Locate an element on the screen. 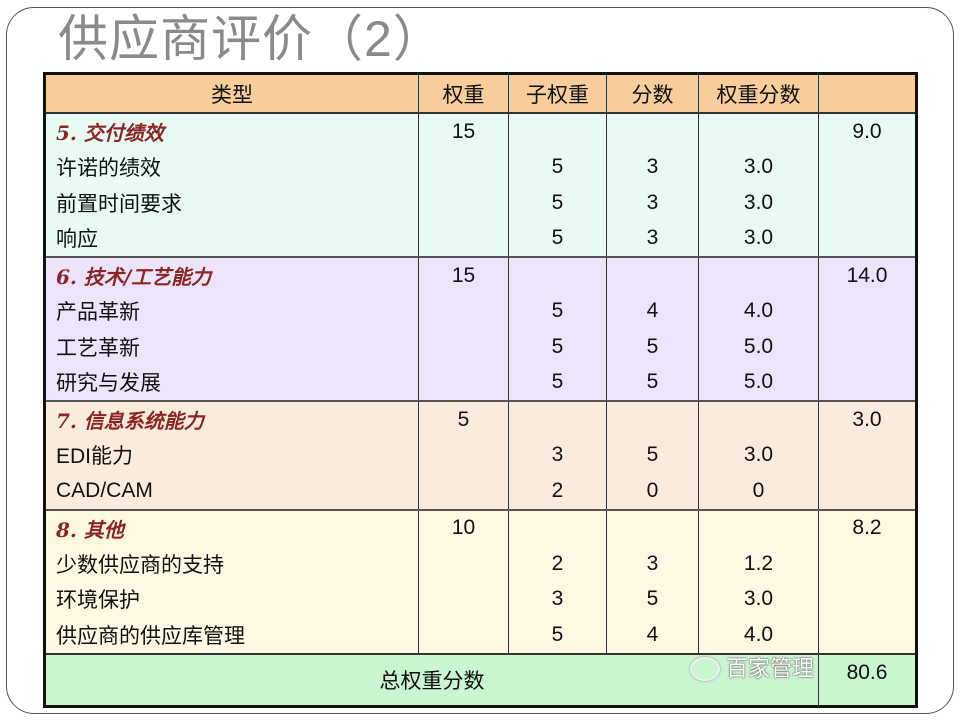 This screenshot has width=960, height=720. header-weight: 权重 is located at coordinates (463, 93).